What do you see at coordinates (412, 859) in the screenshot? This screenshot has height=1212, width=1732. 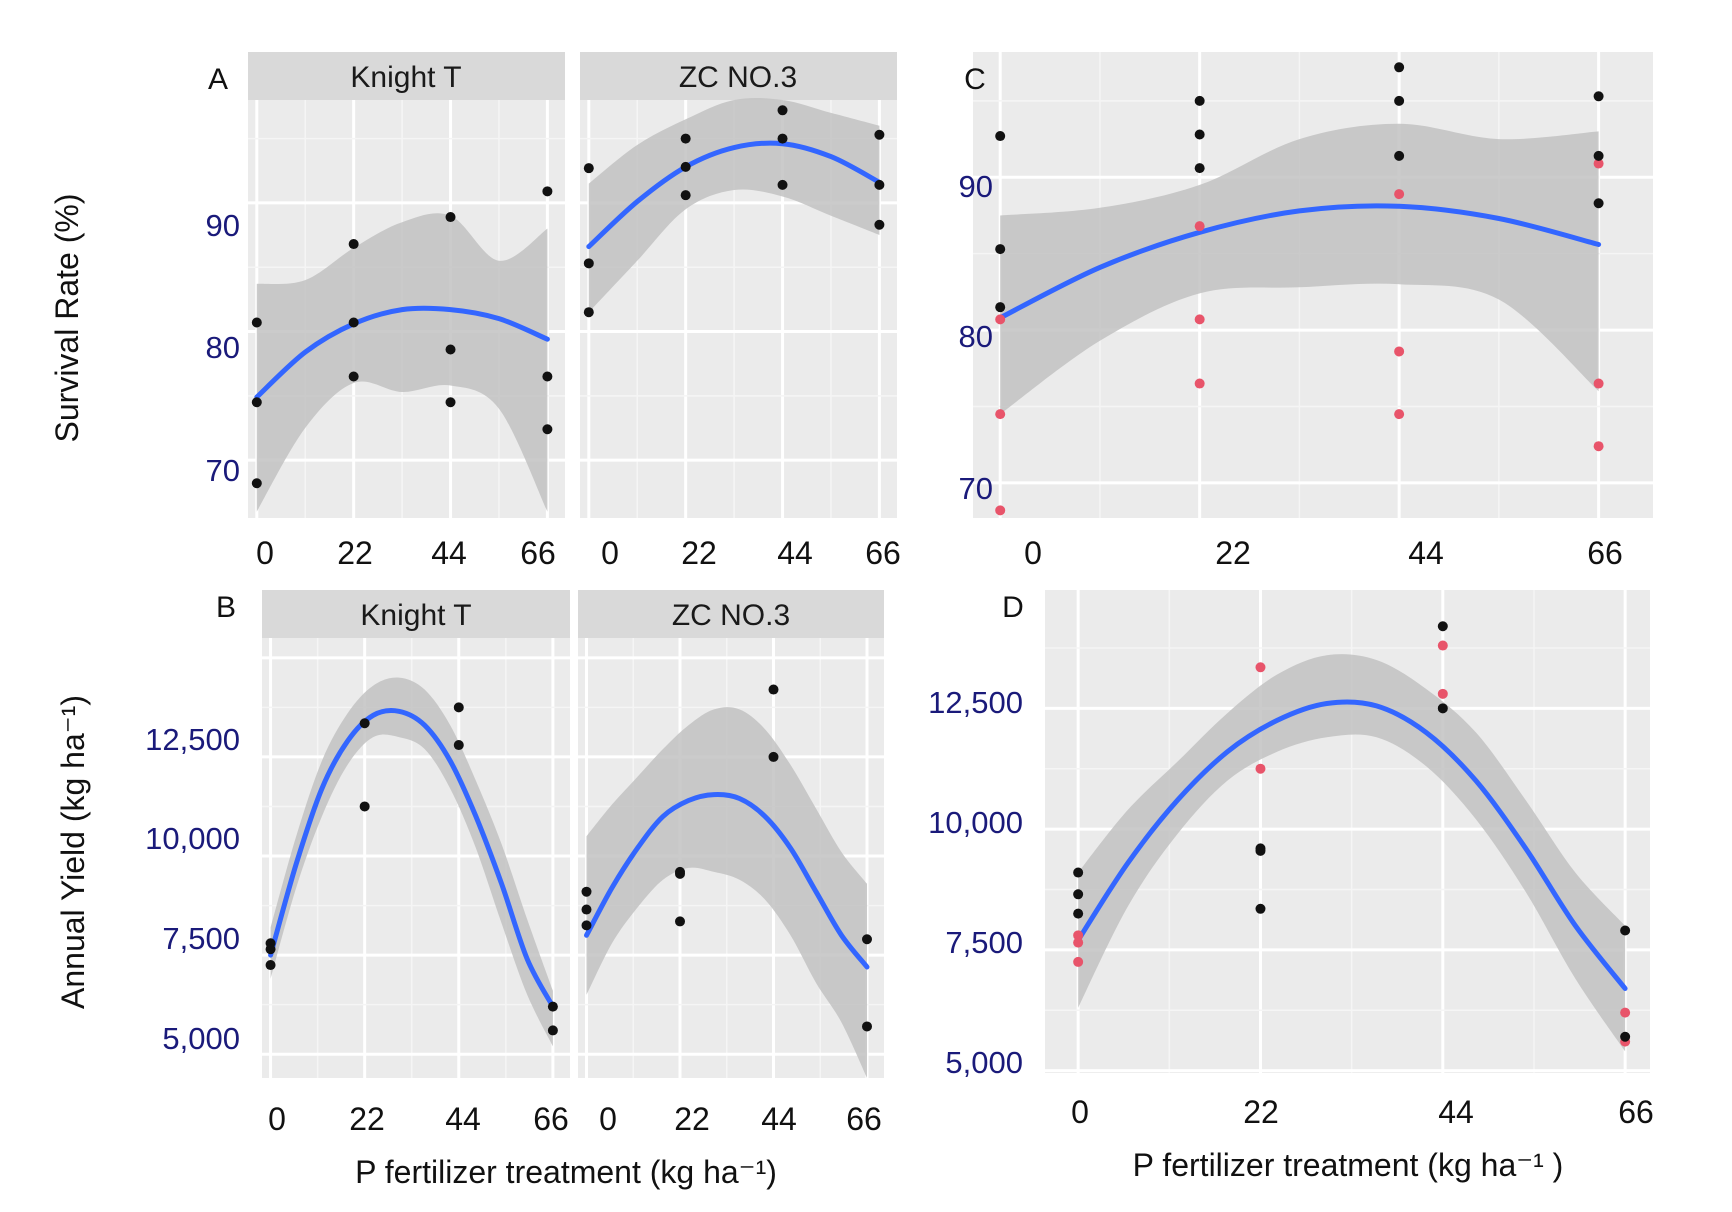 I see `fit-line-b` at bounding box center [412, 859].